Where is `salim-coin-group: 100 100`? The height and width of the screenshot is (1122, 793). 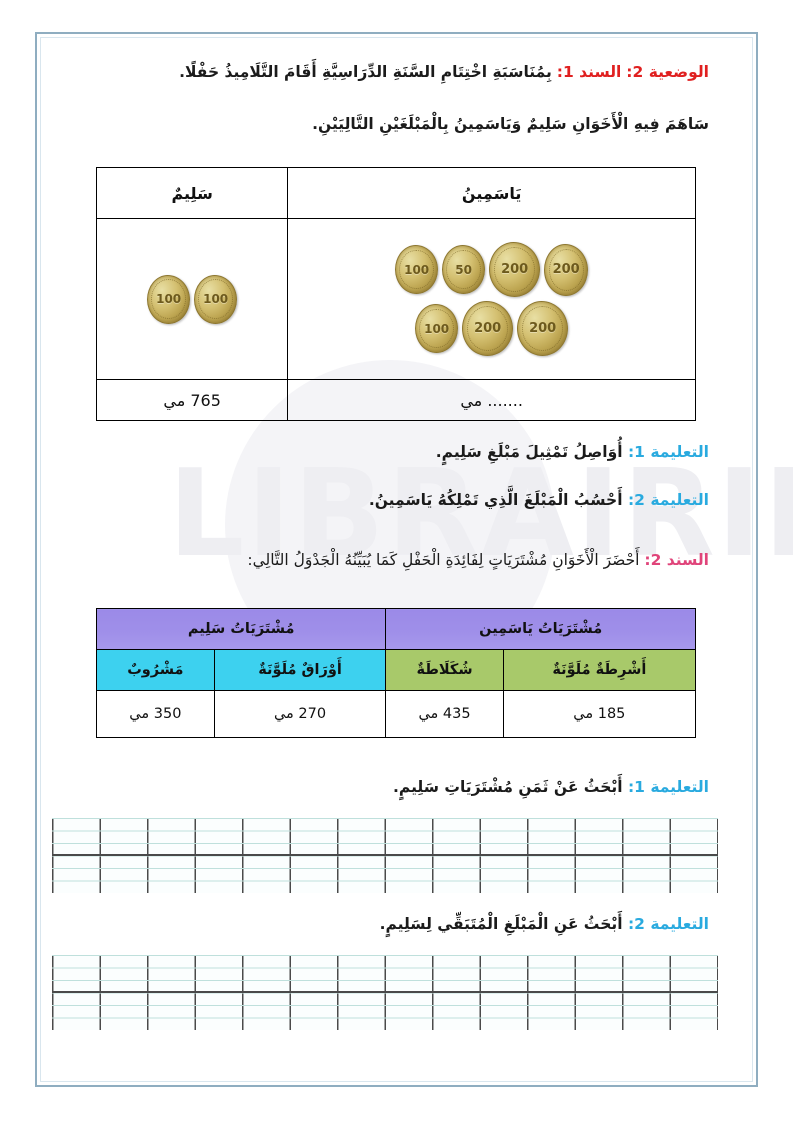 salim-coin-group: 100 100 is located at coordinates (192, 299).